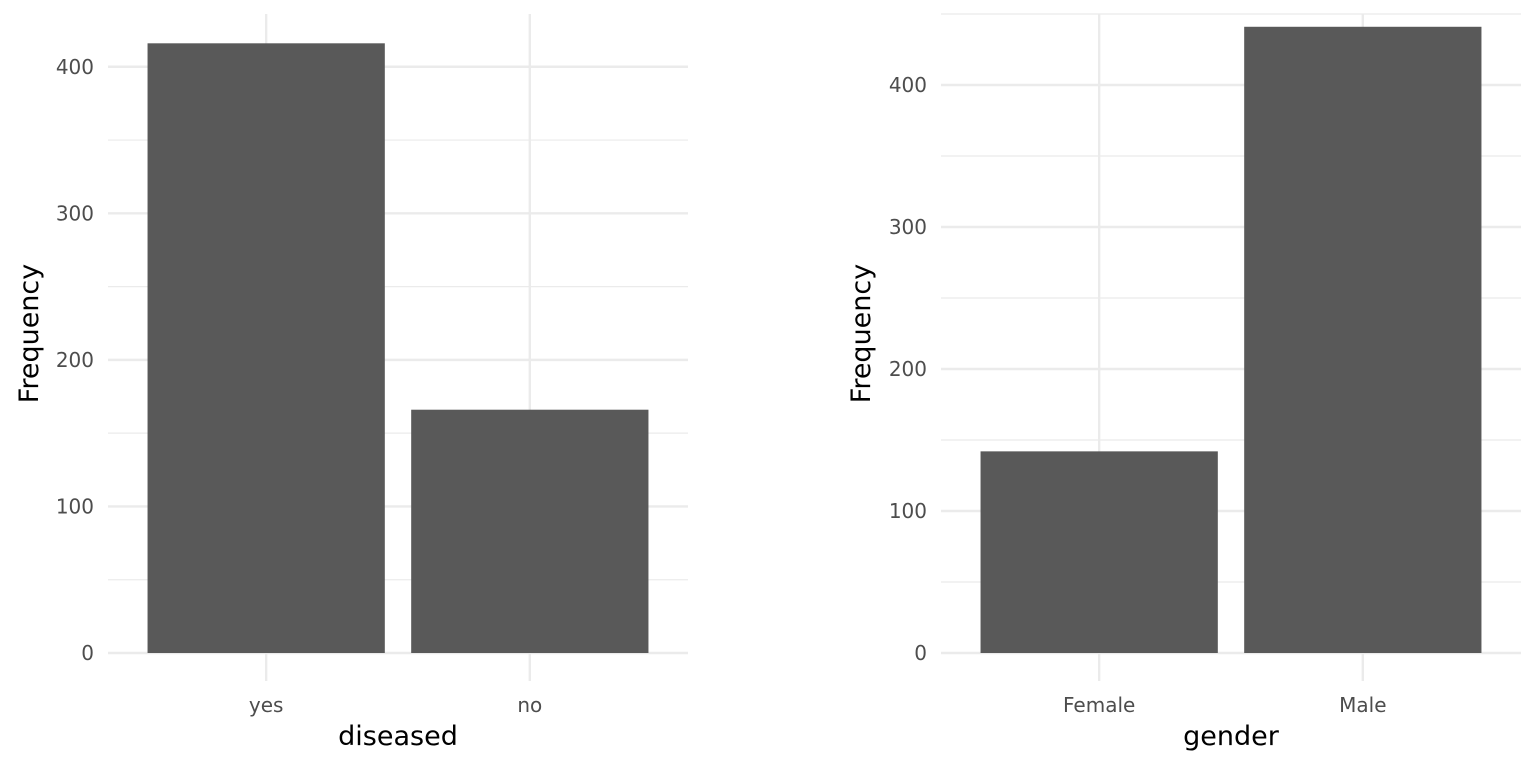 Image resolution: width=1536 pixels, height=768 pixels. Describe the element at coordinates (266, 348) in the screenshot. I see `bar-yes` at that location.